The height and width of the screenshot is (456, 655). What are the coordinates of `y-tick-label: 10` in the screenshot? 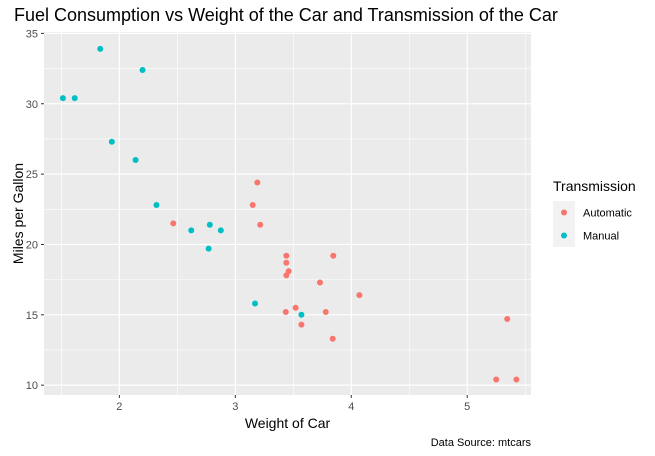 It's located at (32, 386).